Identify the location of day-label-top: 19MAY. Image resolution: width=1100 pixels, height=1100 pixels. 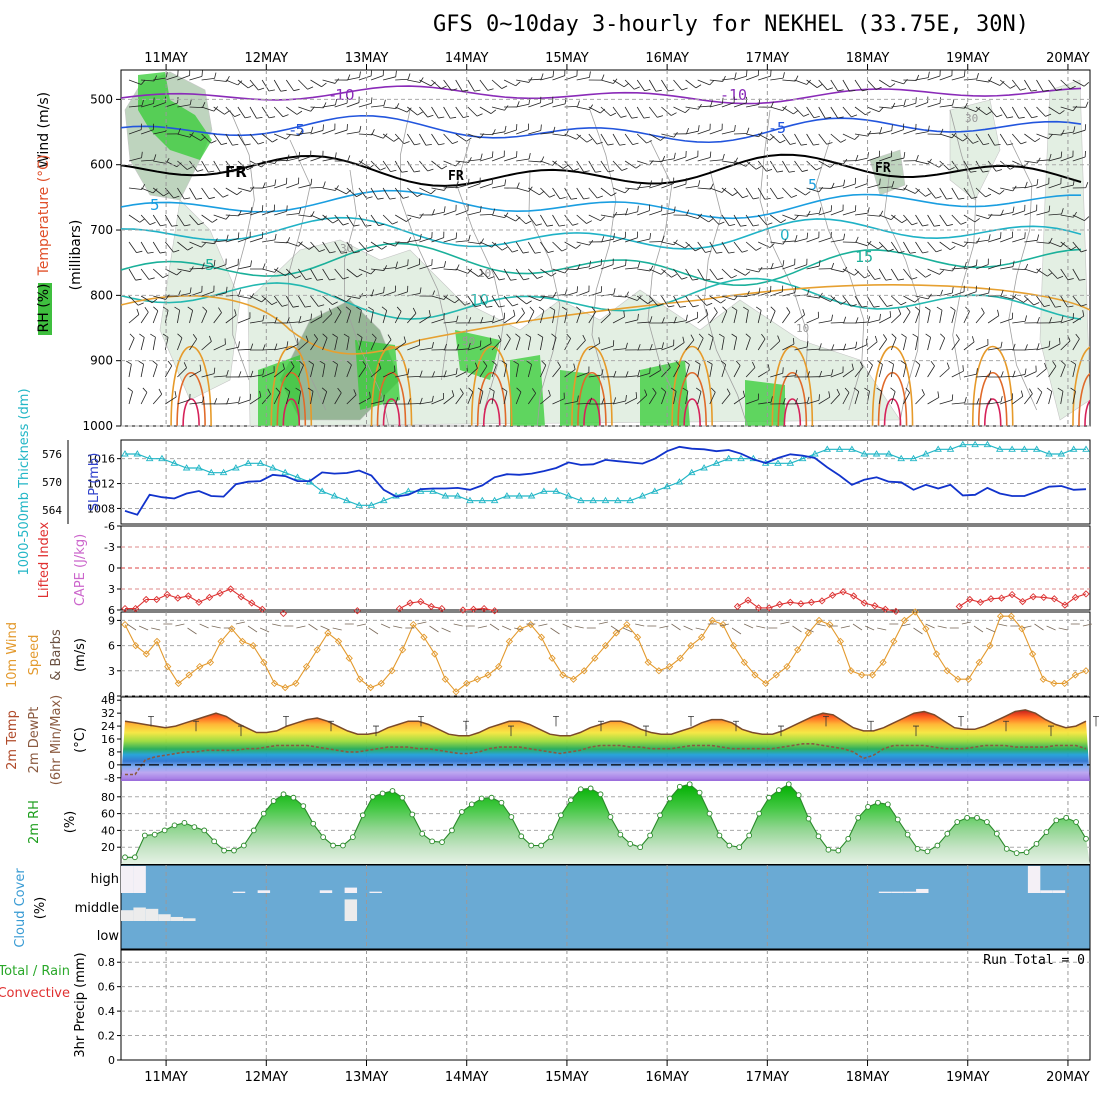
(968, 58).